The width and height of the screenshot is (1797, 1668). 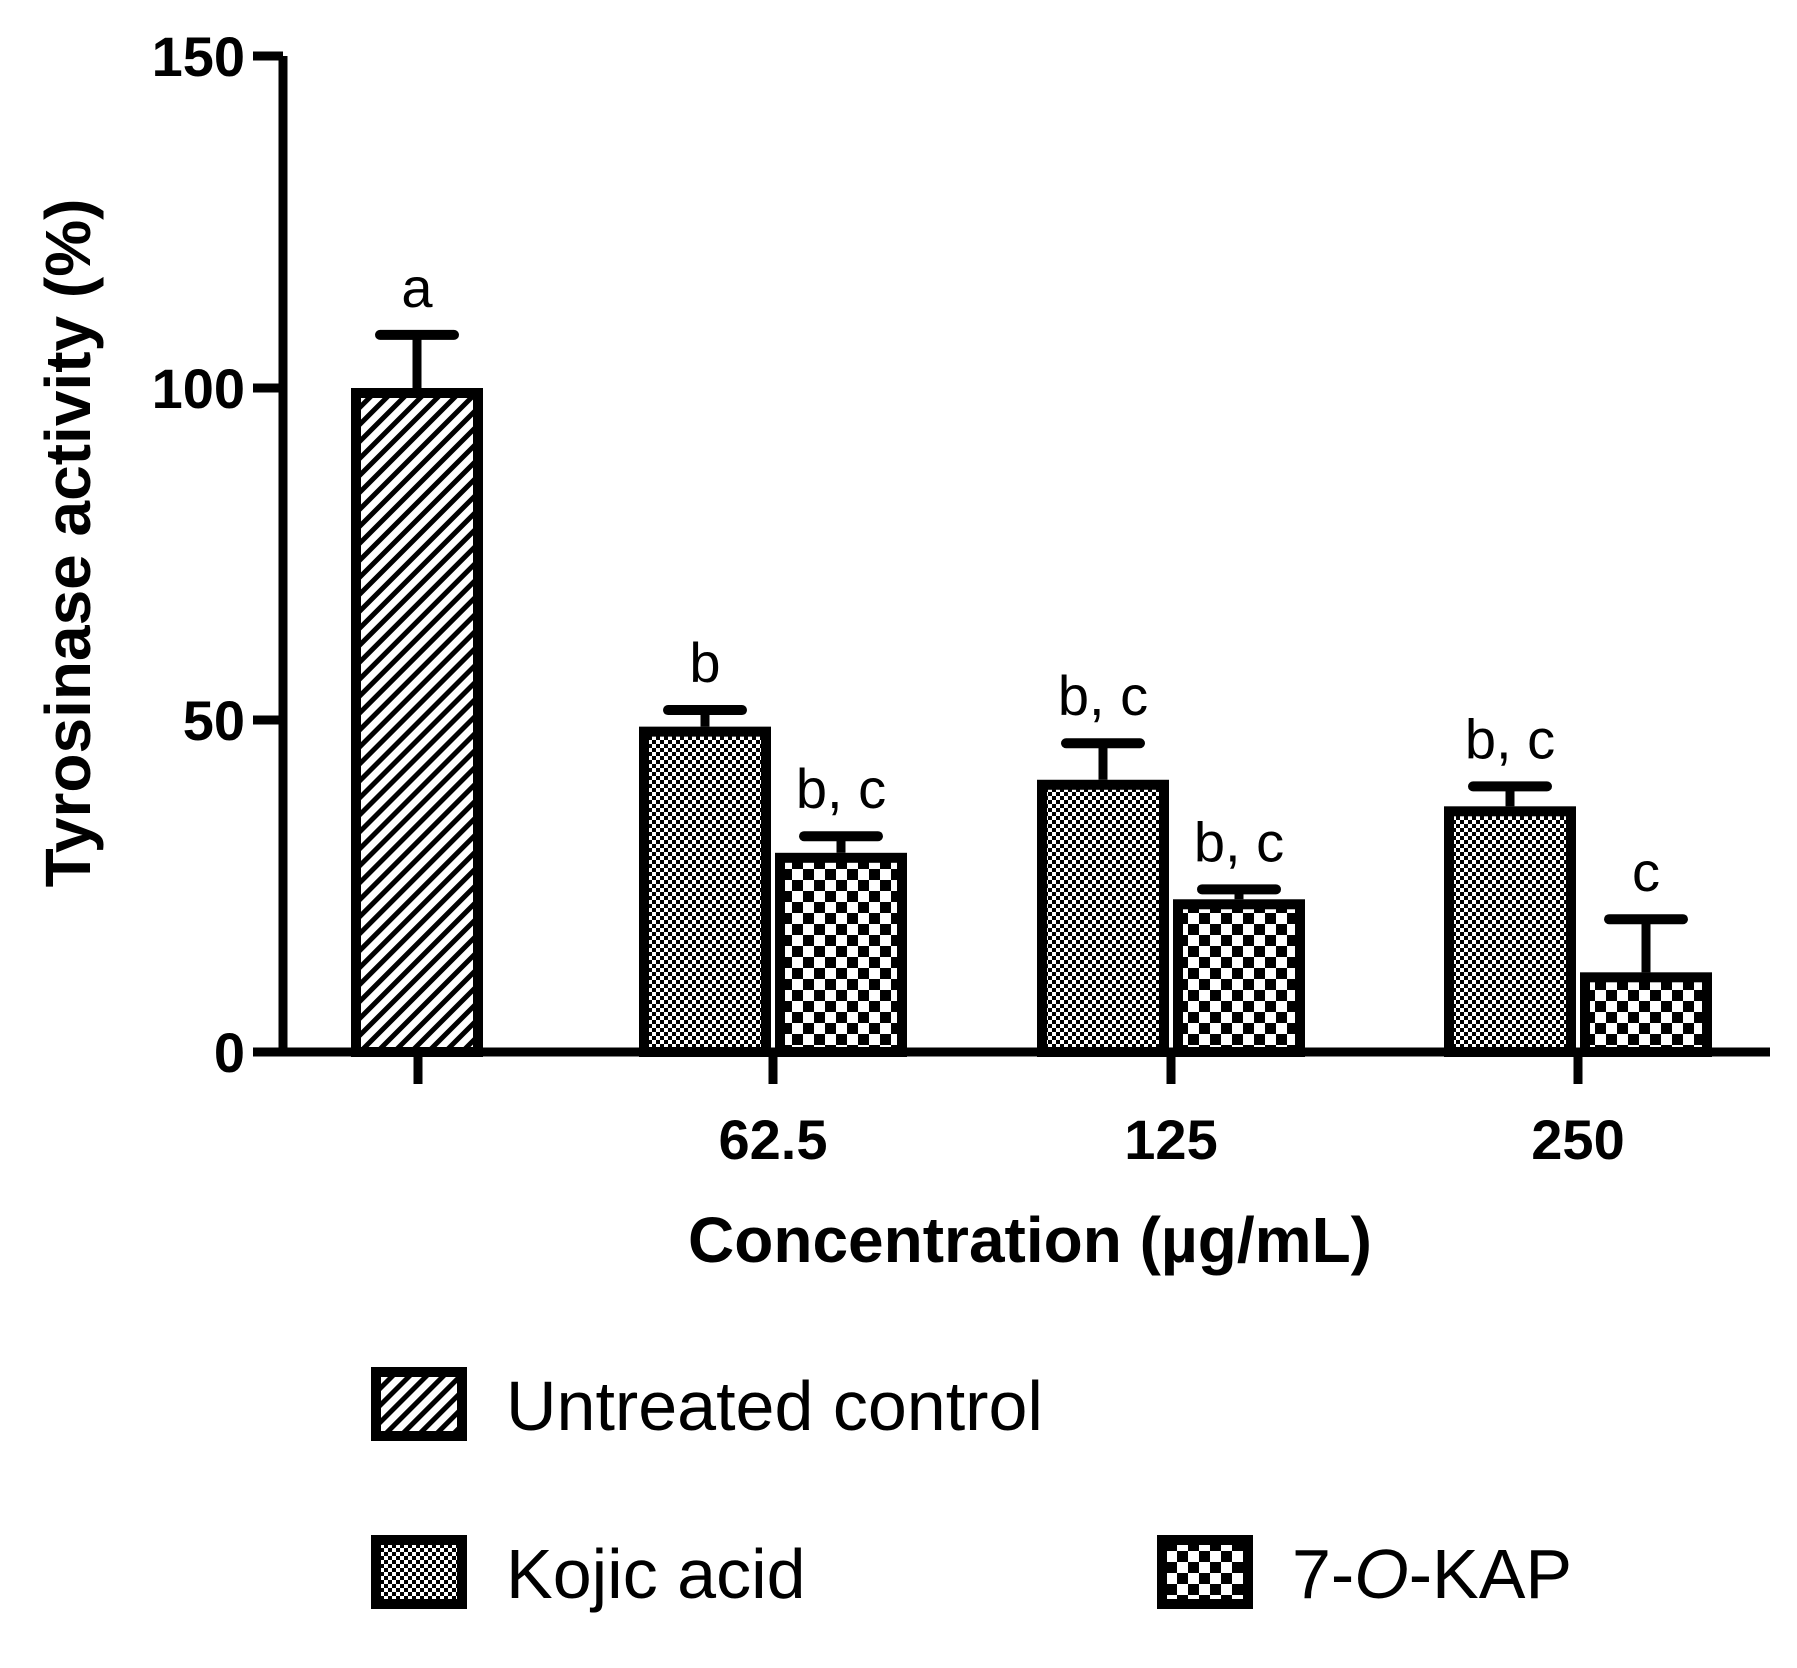 I want to click on legend-swatch-kojic-acid, so click(x=419, y=1572).